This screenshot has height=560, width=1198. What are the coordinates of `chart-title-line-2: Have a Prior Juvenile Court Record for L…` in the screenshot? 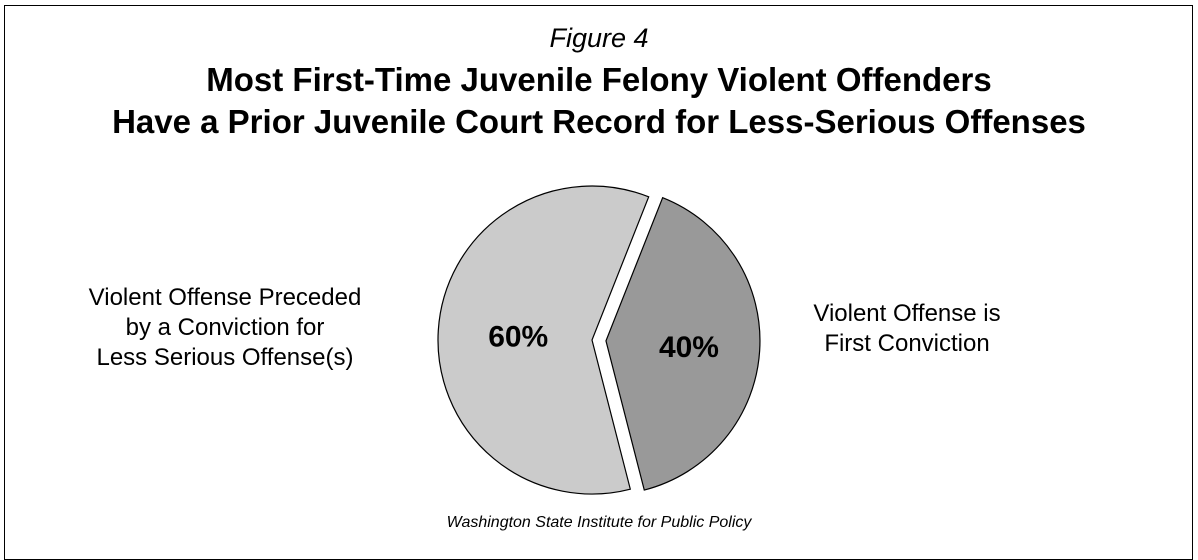 It's located at (599, 121).